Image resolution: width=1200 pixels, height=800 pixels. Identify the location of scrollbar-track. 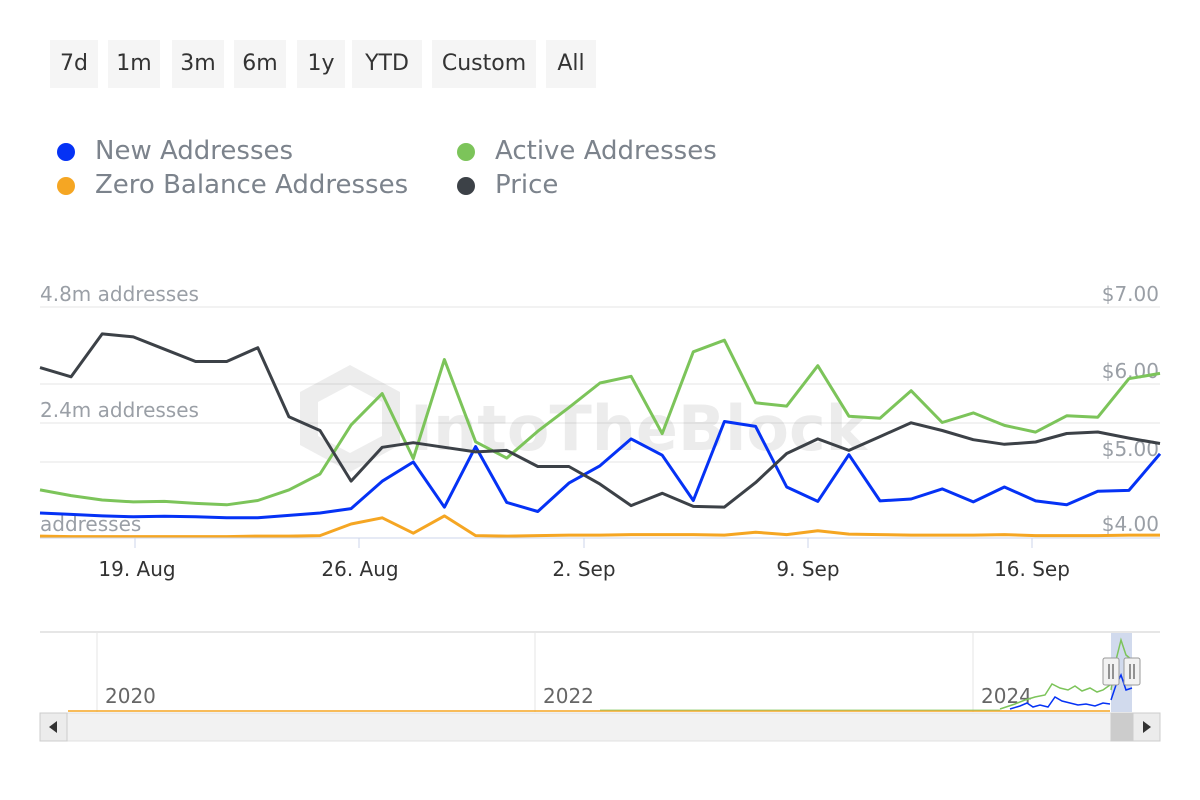
(600, 727).